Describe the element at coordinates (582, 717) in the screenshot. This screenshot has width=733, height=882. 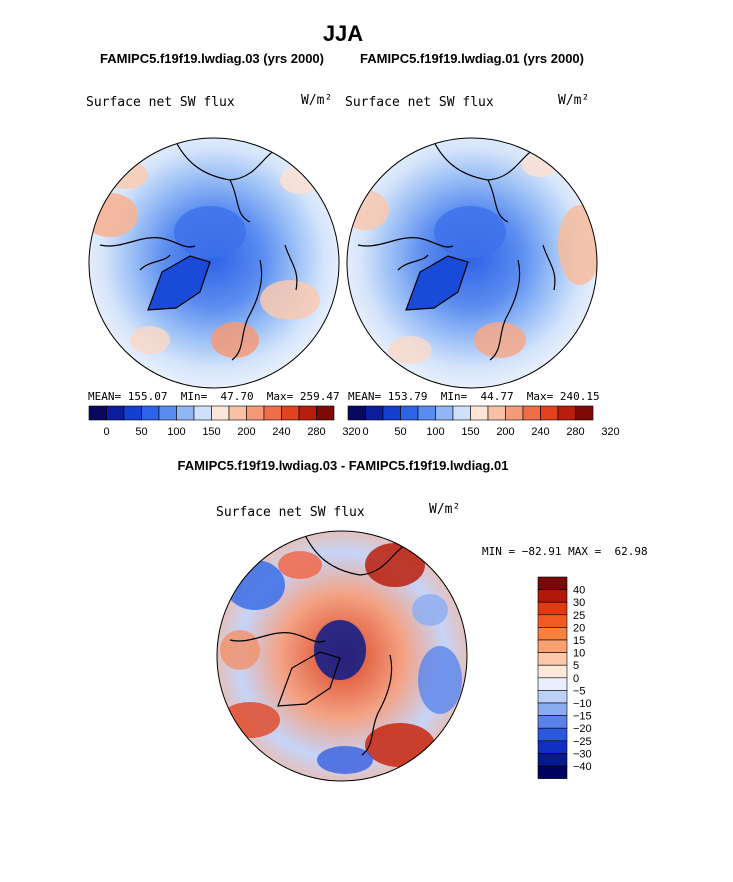
I see `diff-colorbar-tick-label: −15` at that location.